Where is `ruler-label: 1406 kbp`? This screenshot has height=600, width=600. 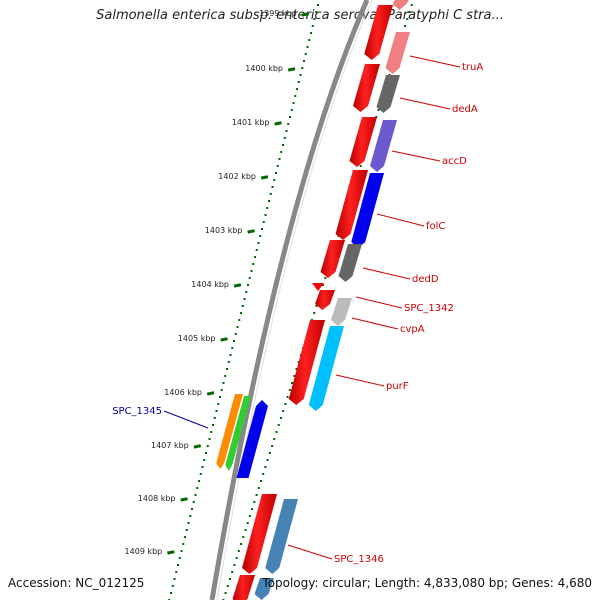
ruler-label: 1406 kbp is located at coordinates (183, 392).